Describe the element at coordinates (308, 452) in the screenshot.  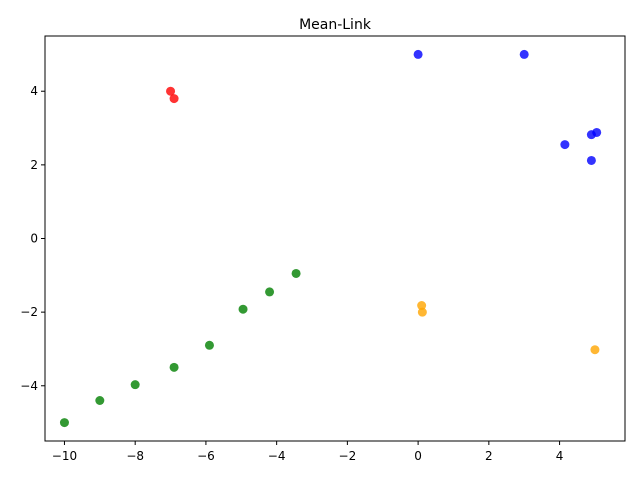
I see `x-axis: −10 −8 −6 −4 −2 0 2 4` at that location.